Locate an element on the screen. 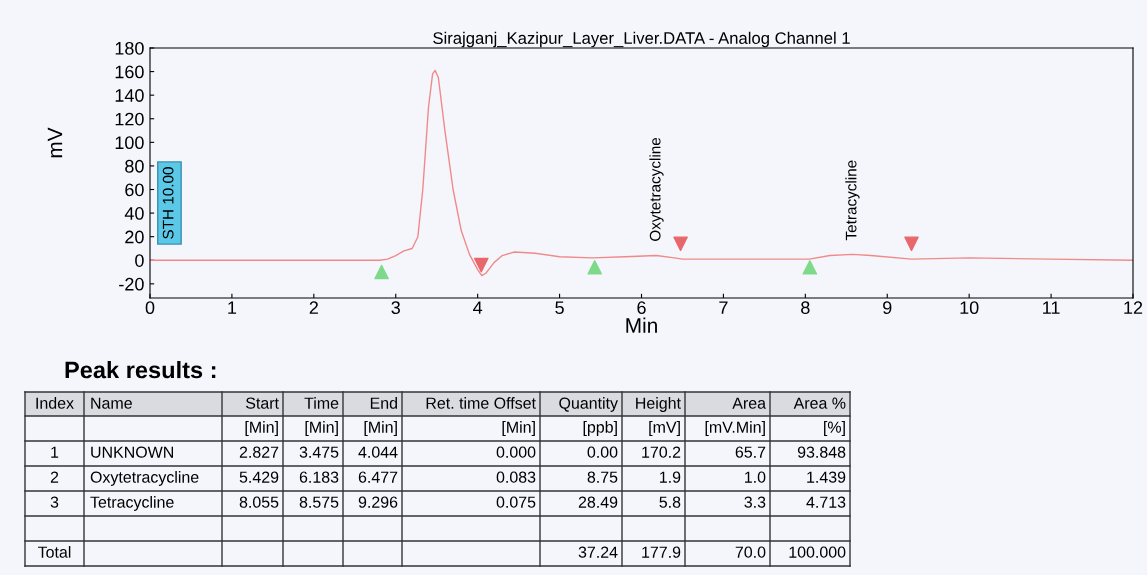 Image resolution: width=1147 pixels, height=575 pixels. y-tick-label: 80 is located at coordinates (134, 166).